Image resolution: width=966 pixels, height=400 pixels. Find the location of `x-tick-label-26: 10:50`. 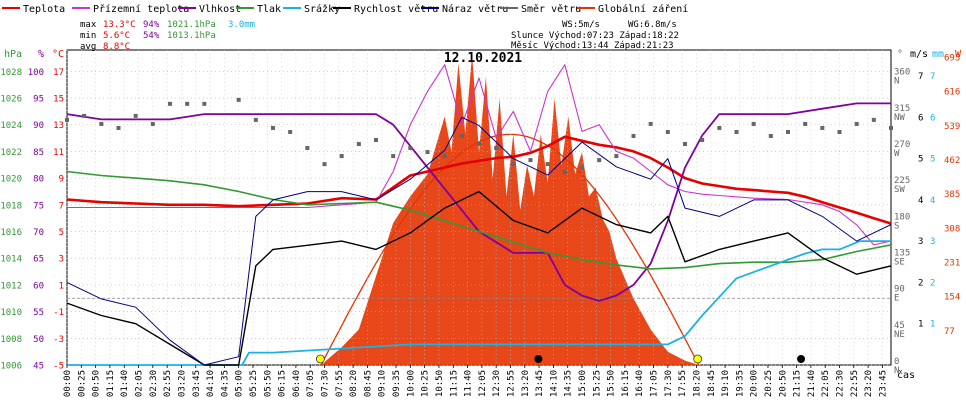

x-tick-label-26: 10:50 is located at coordinates (440, 383).